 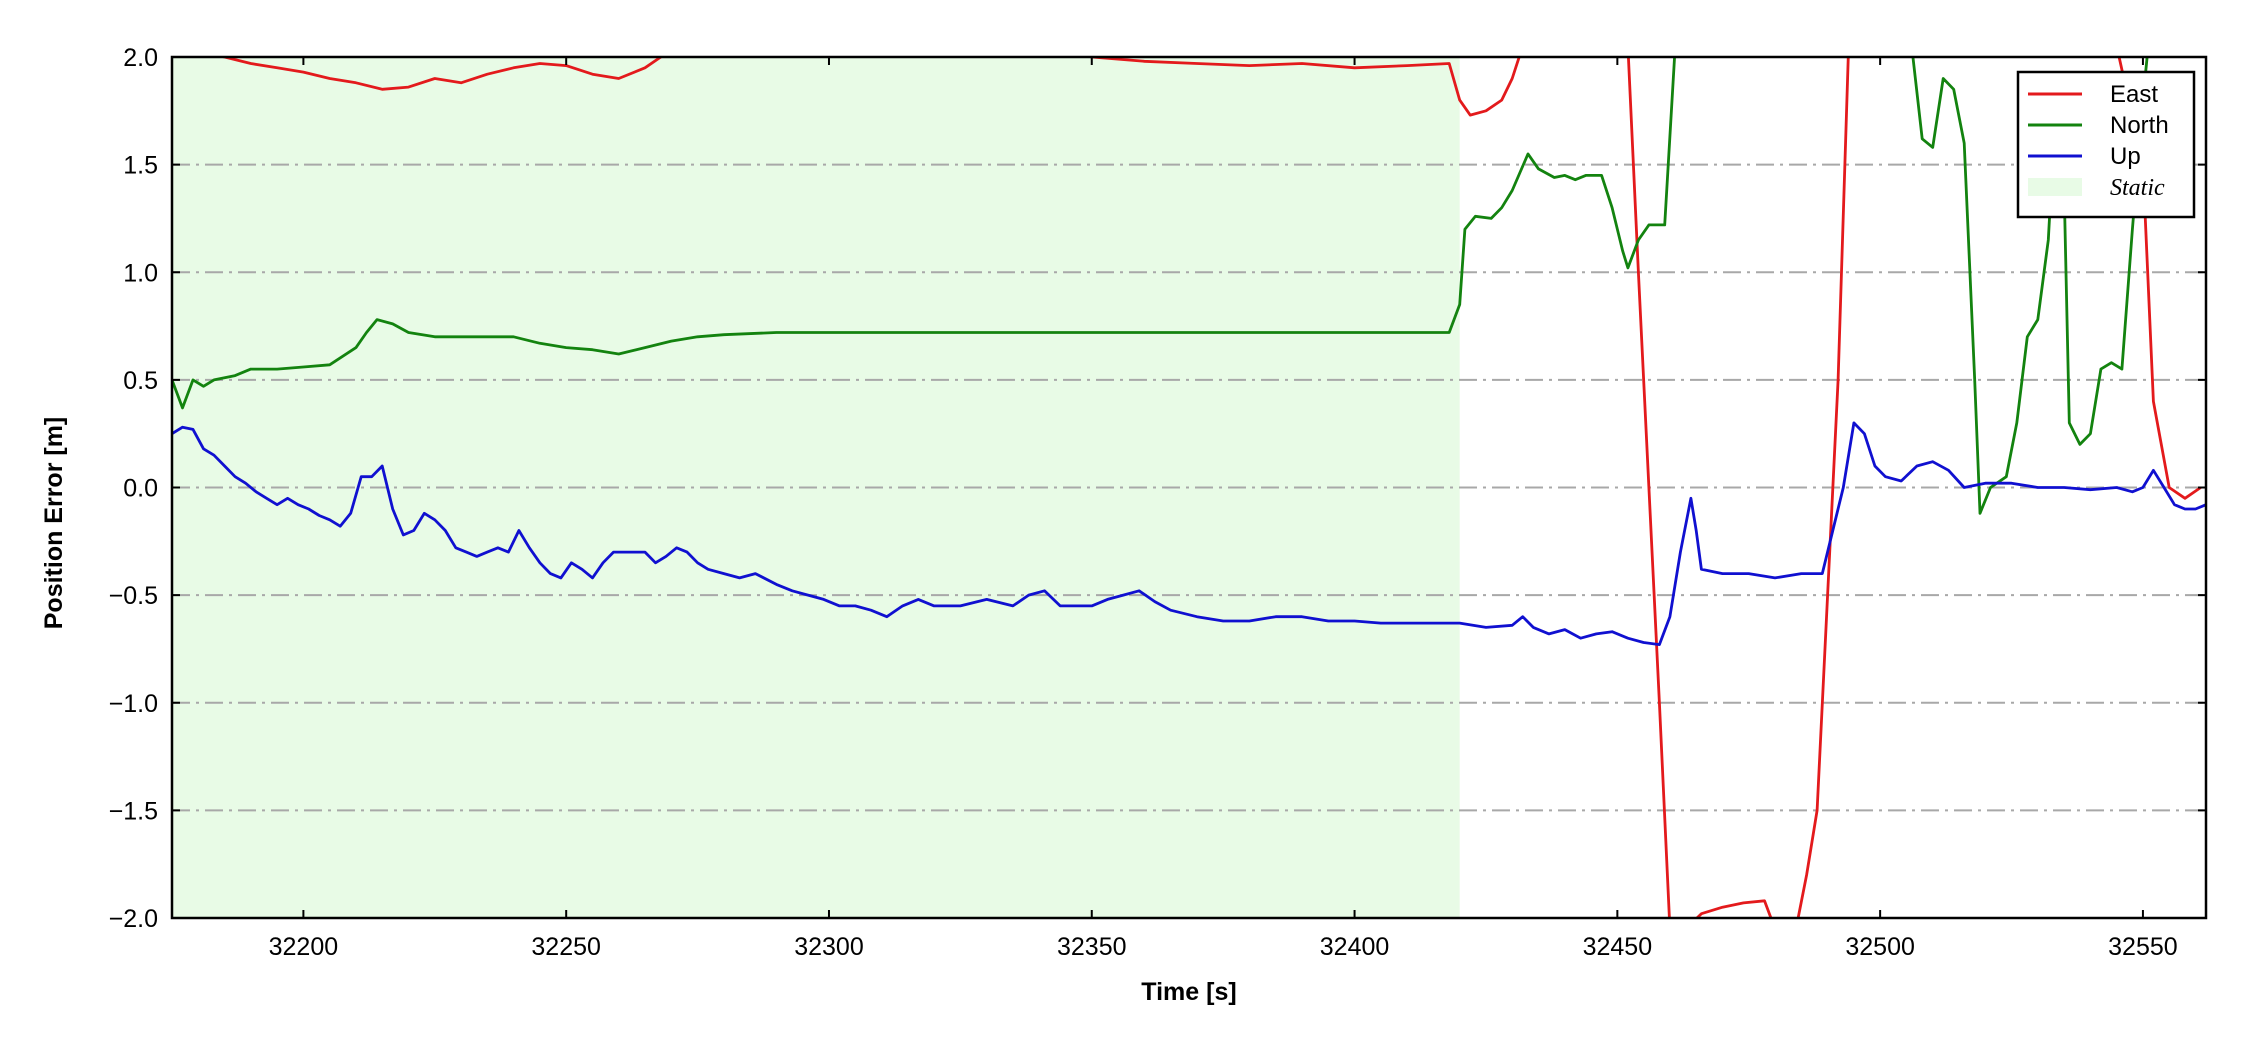 I want to click on legend-label-up: Up, so click(x=2125, y=156).